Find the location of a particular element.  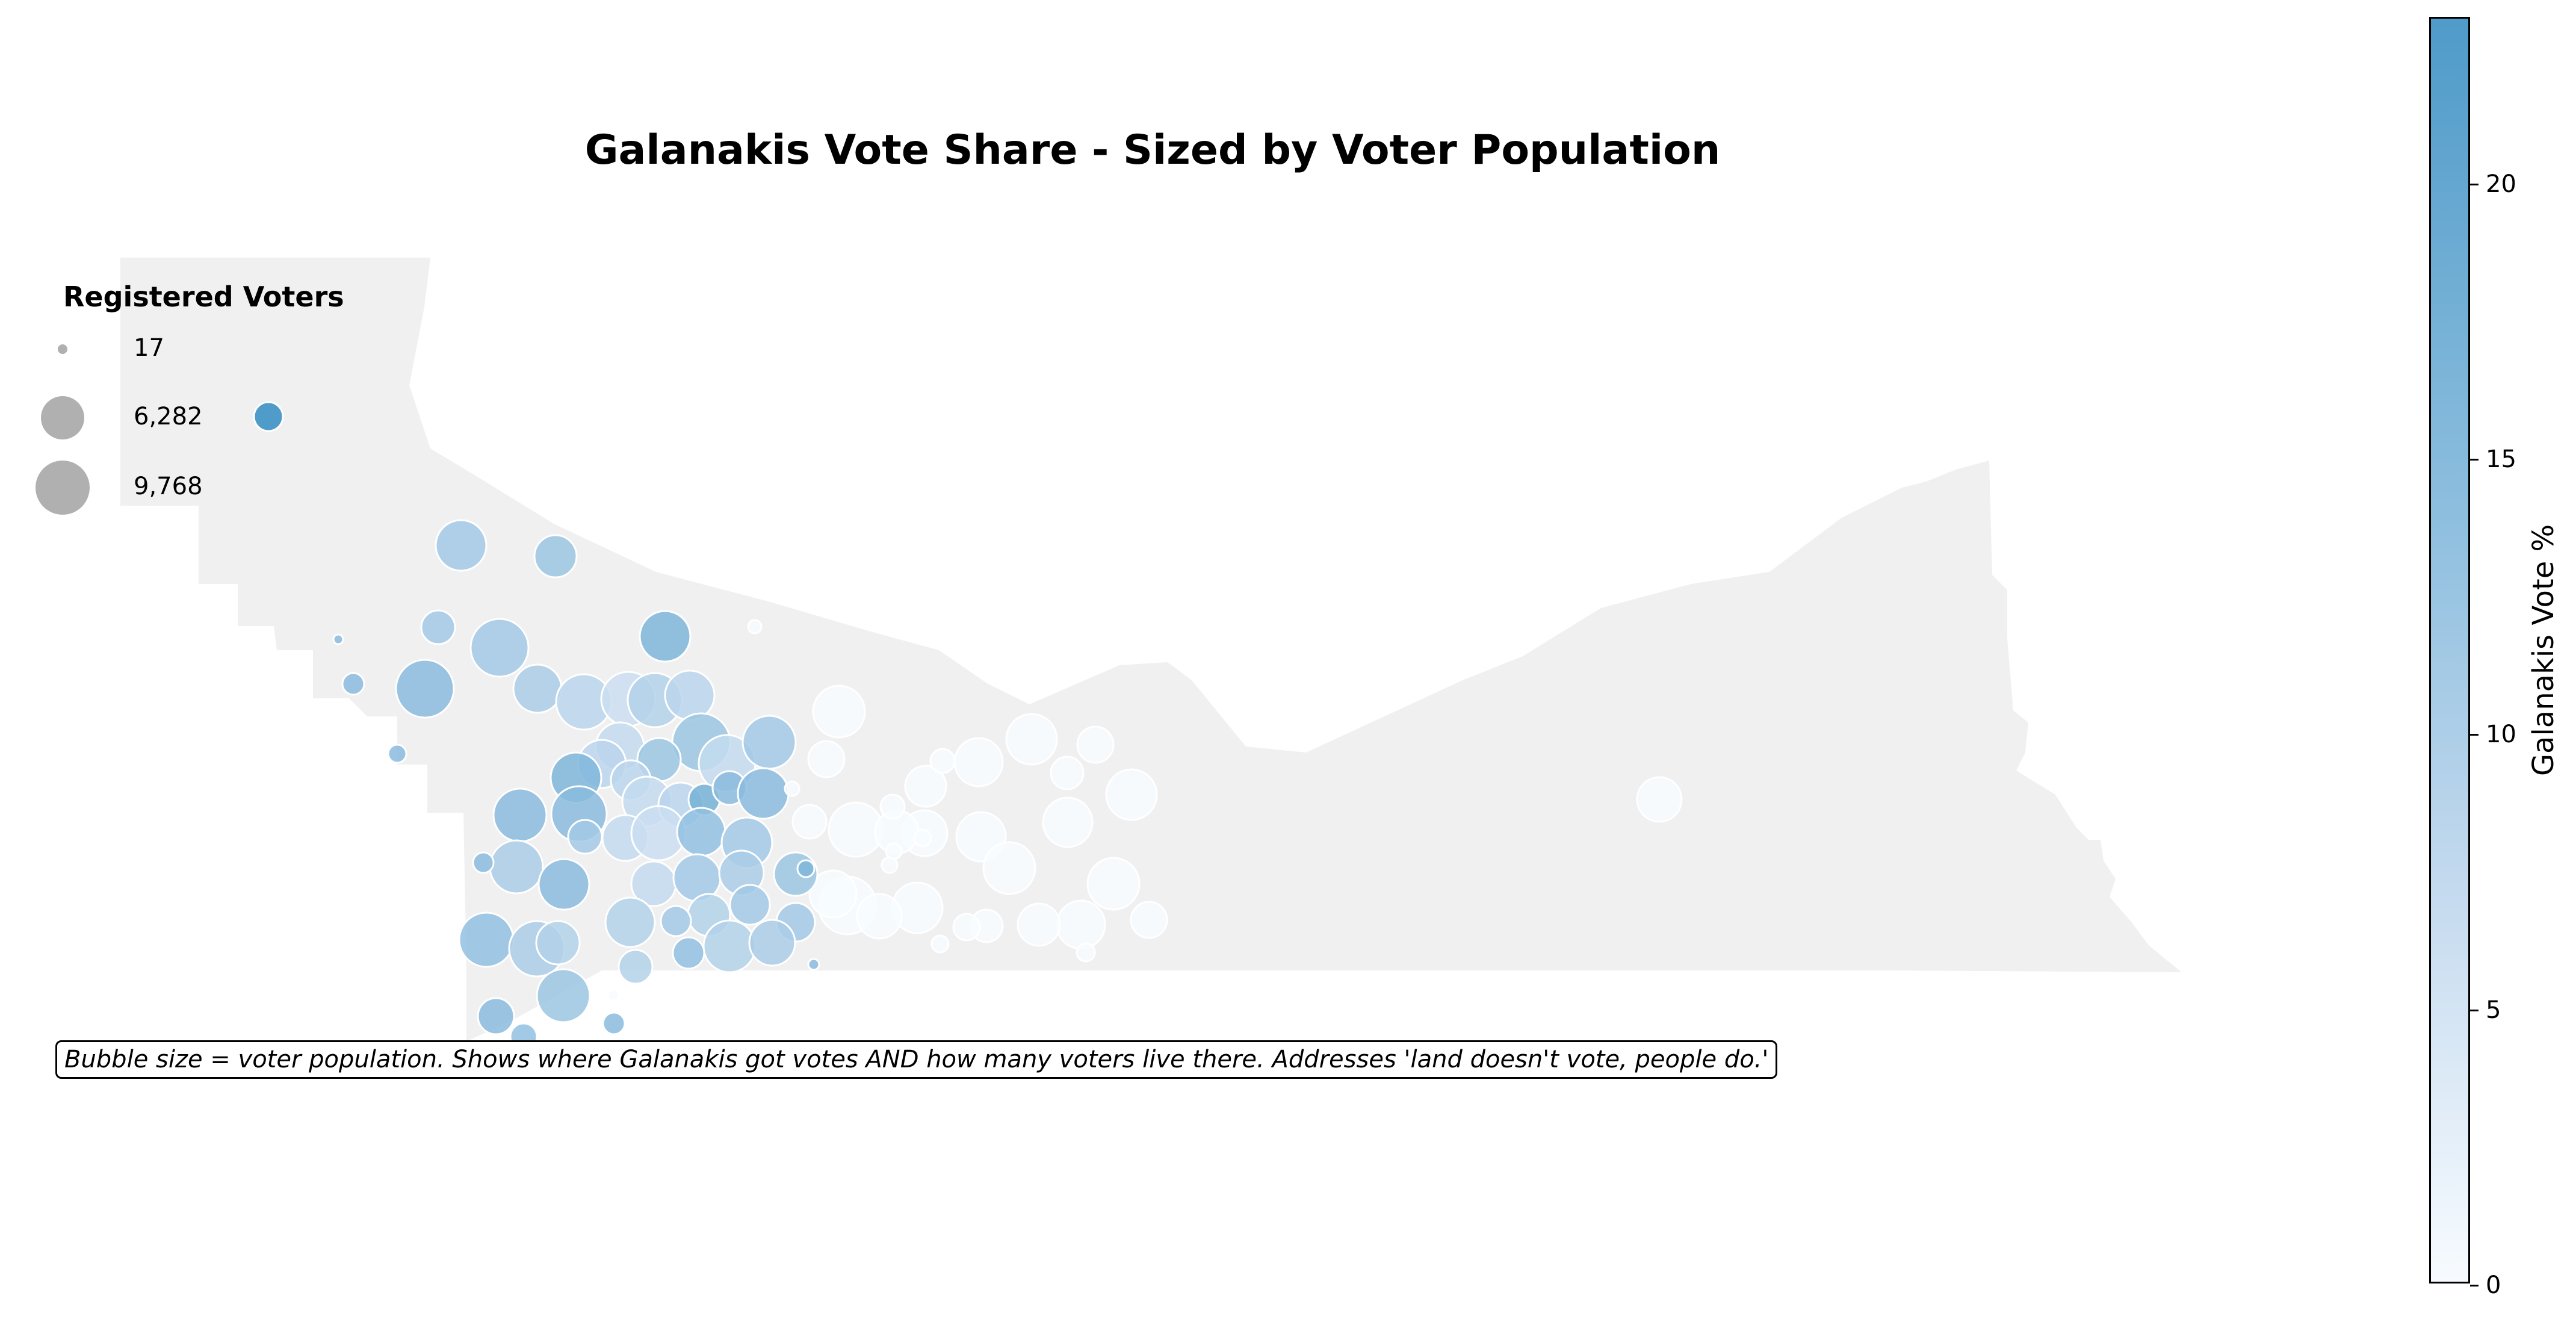

legend-bubble-small is located at coordinates (63, 349).